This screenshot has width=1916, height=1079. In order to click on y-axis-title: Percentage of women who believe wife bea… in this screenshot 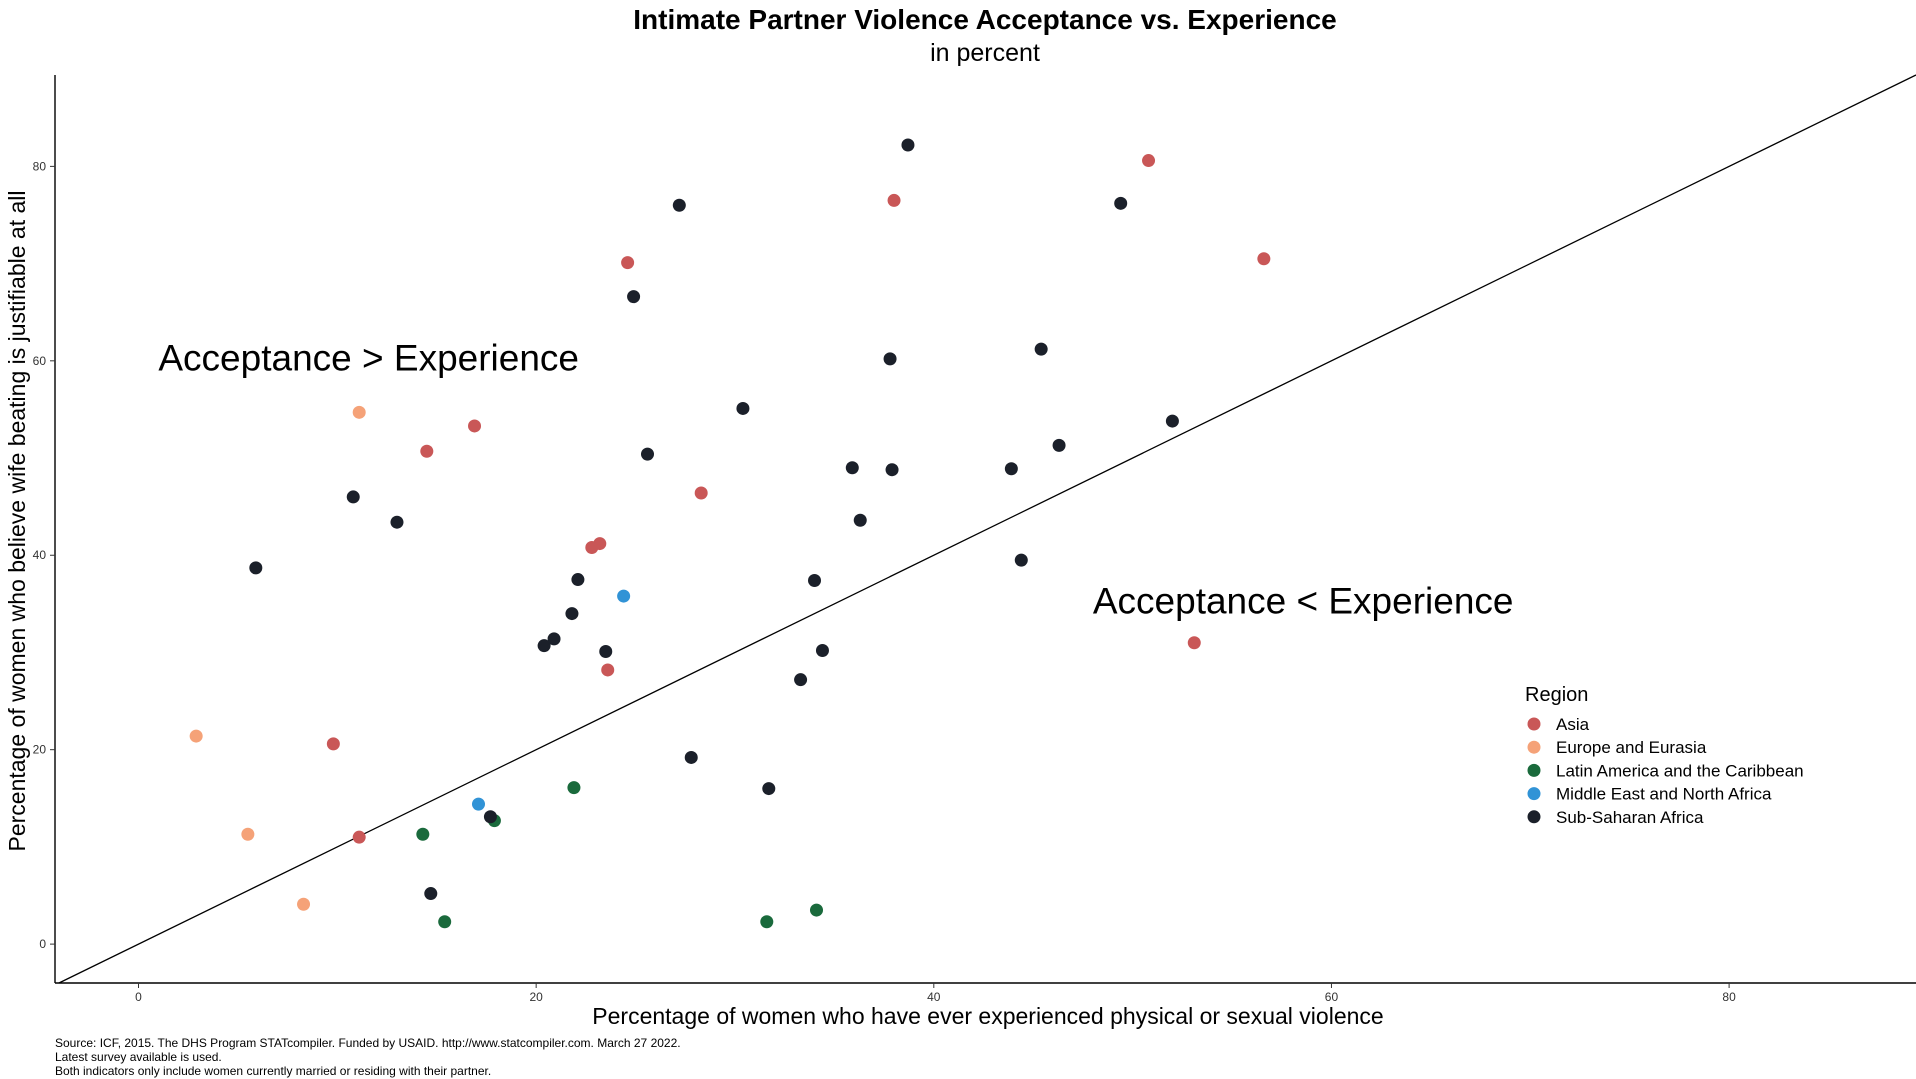, I will do `click(17, 521)`.